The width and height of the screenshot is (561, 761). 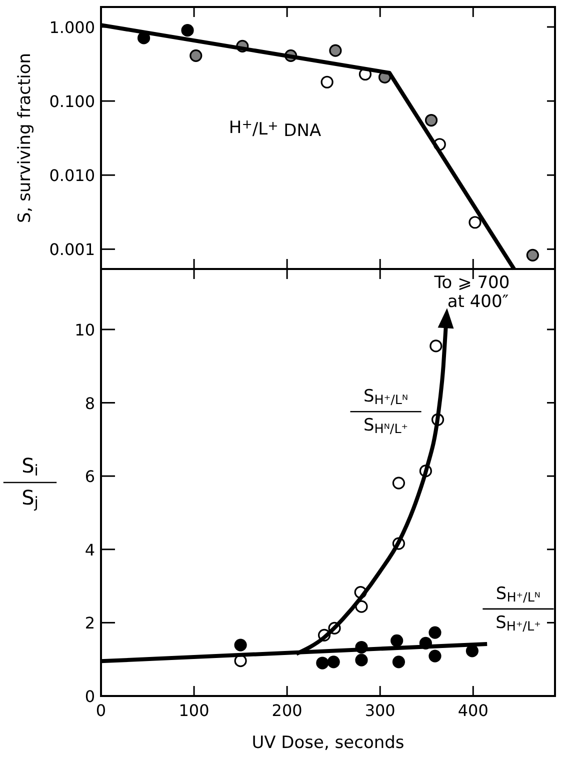 I want to click on y-tick-label: 4, so click(x=89, y=550).